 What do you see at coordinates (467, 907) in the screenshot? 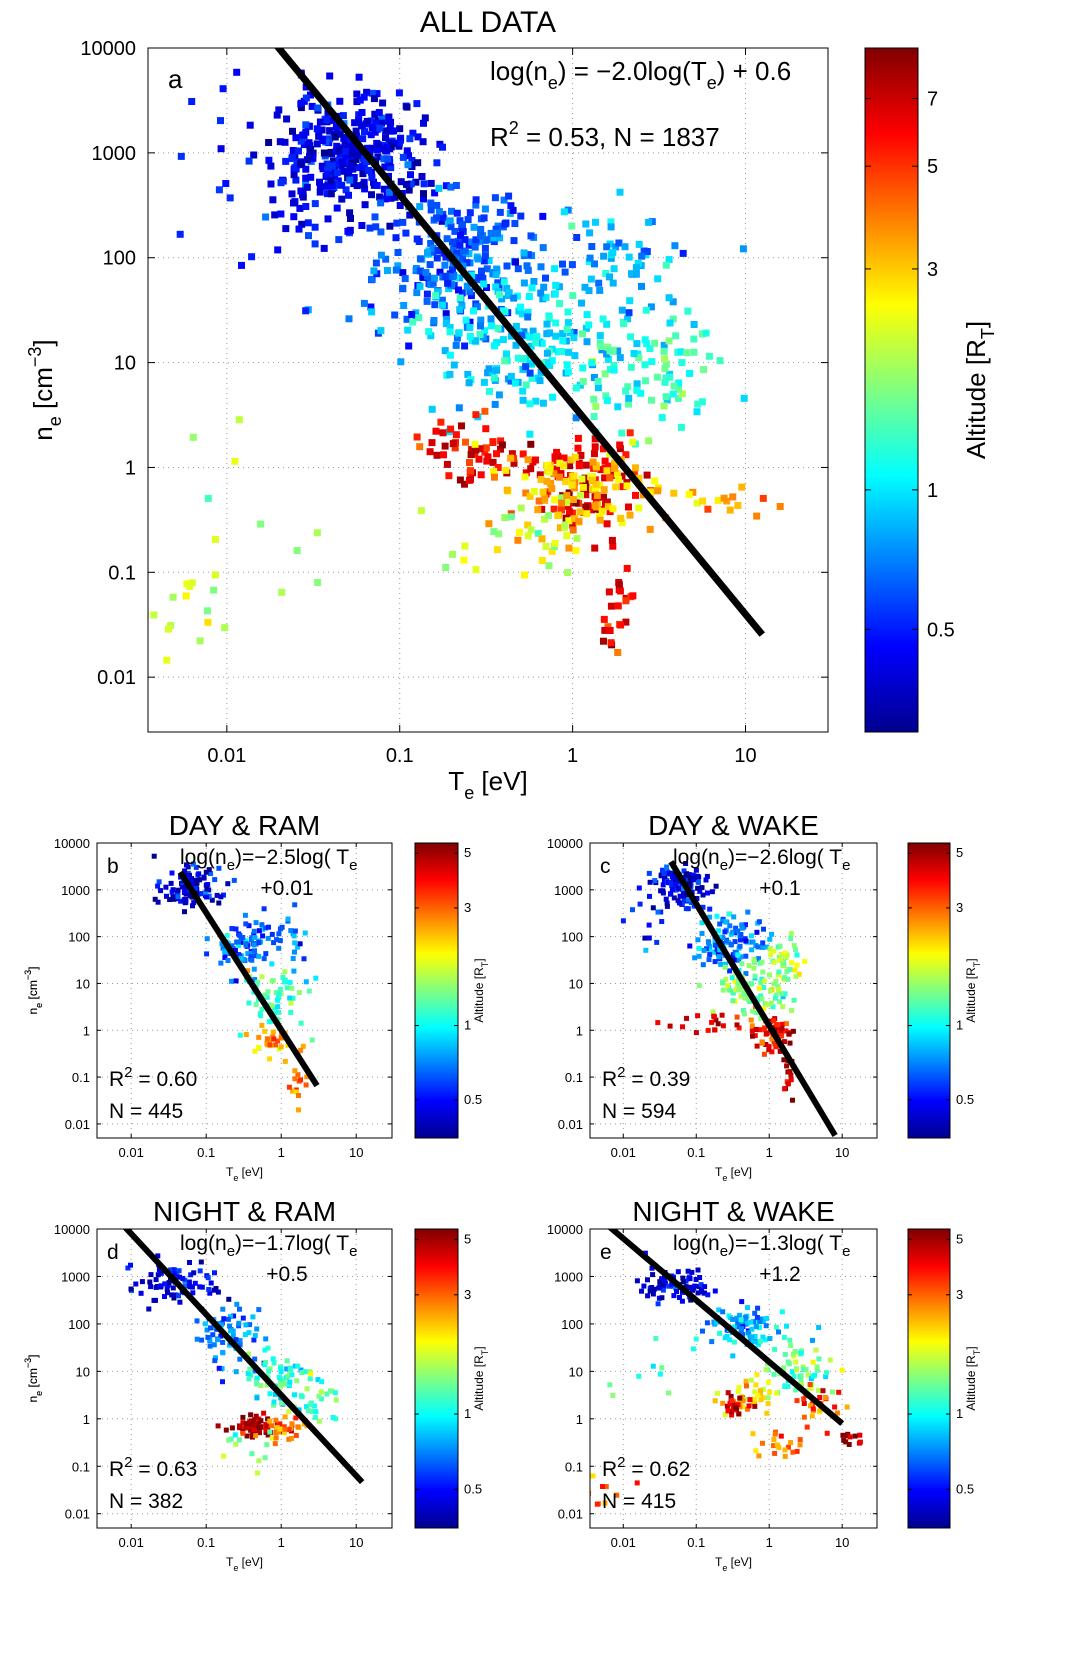
I see `colorbar-tick-label: 3` at bounding box center [467, 907].